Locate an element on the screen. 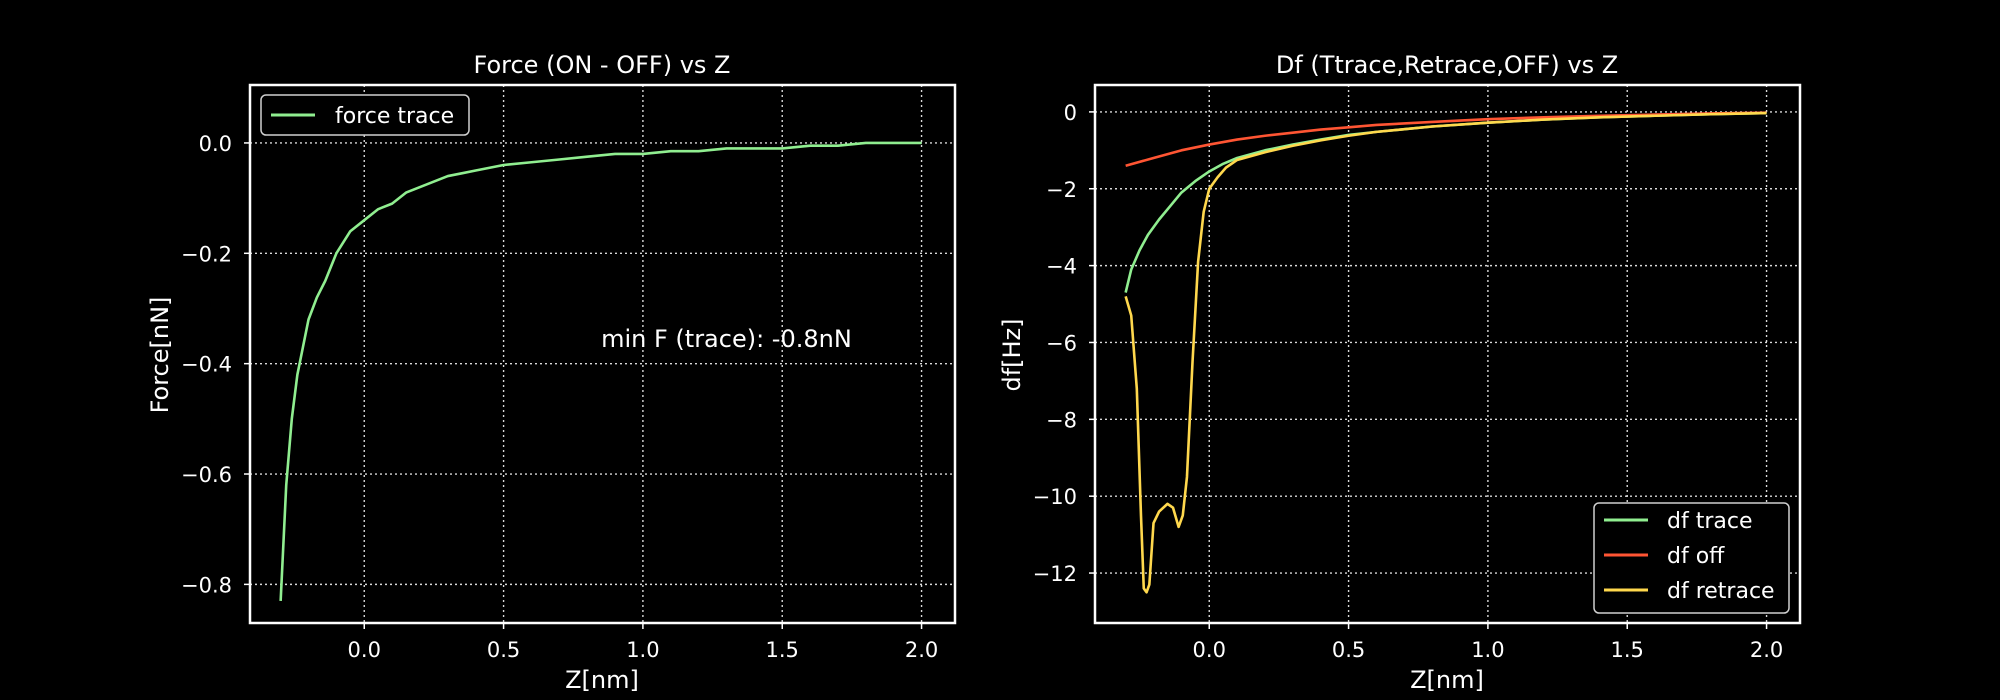 Image resolution: width=2000 pixels, height=700 pixels. legend-label-force-trace: force trace is located at coordinates (394, 116).